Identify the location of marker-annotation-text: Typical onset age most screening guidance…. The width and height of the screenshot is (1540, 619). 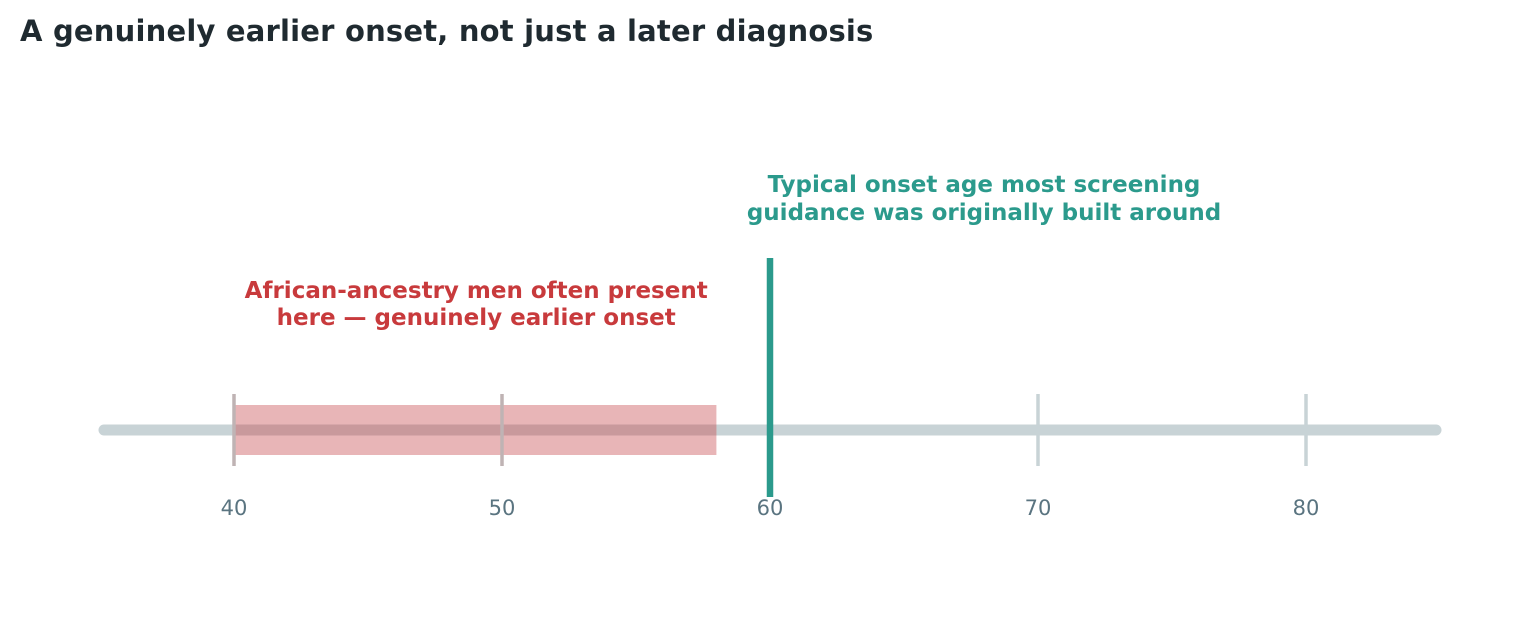
(984, 199).